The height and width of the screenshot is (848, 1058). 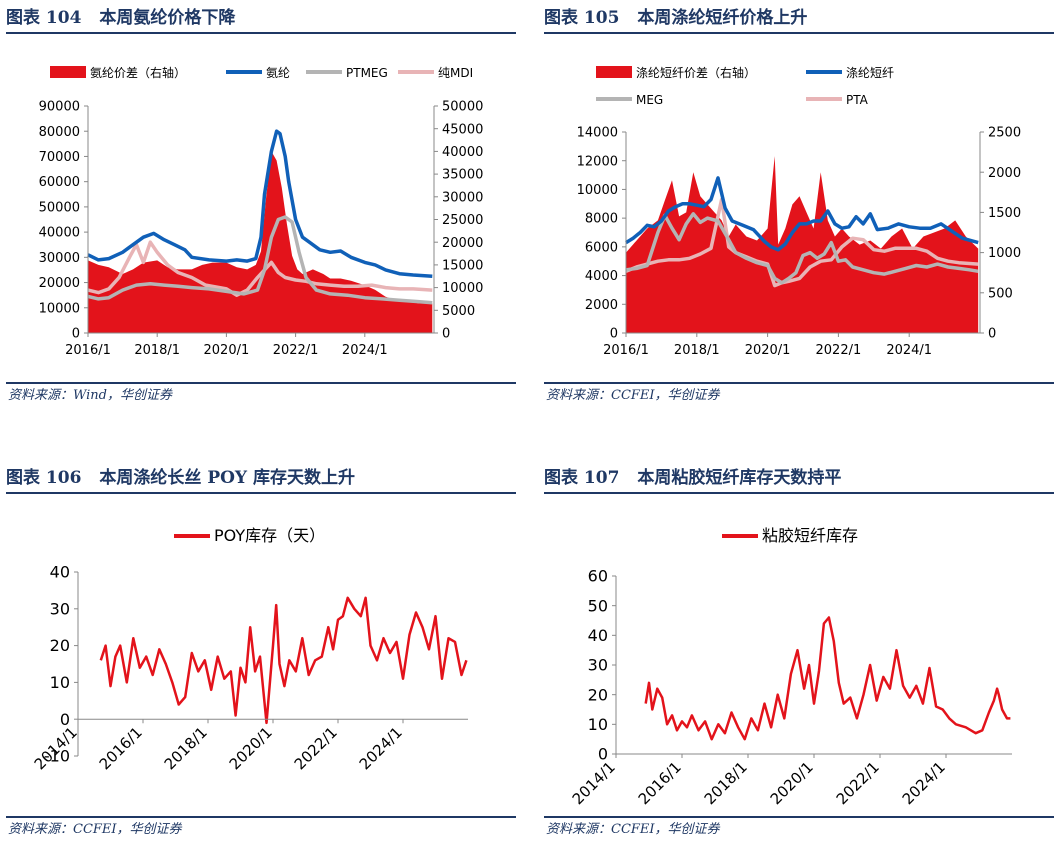 I want to click on y-tick-label-right: 15000, so click(x=462, y=265).